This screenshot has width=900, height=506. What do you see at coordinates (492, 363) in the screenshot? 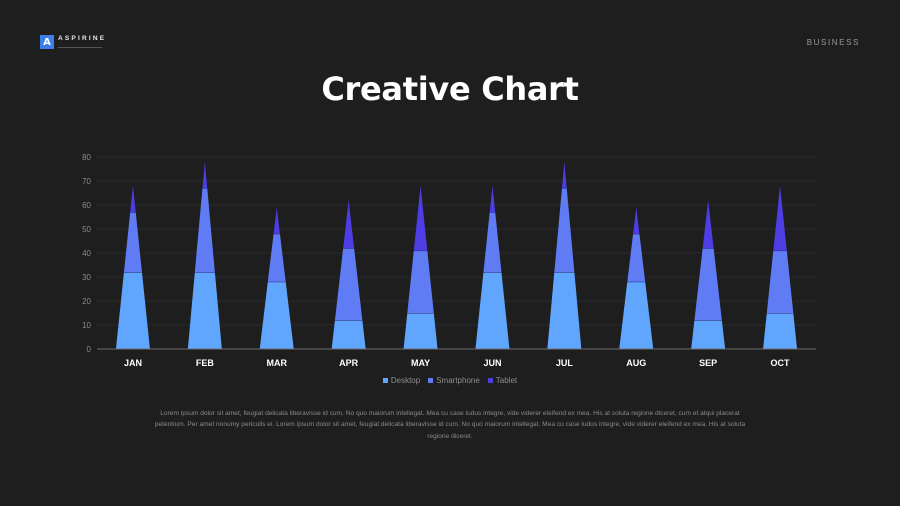
I see `x-tick-label-jun: JUN` at bounding box center [492, 363].